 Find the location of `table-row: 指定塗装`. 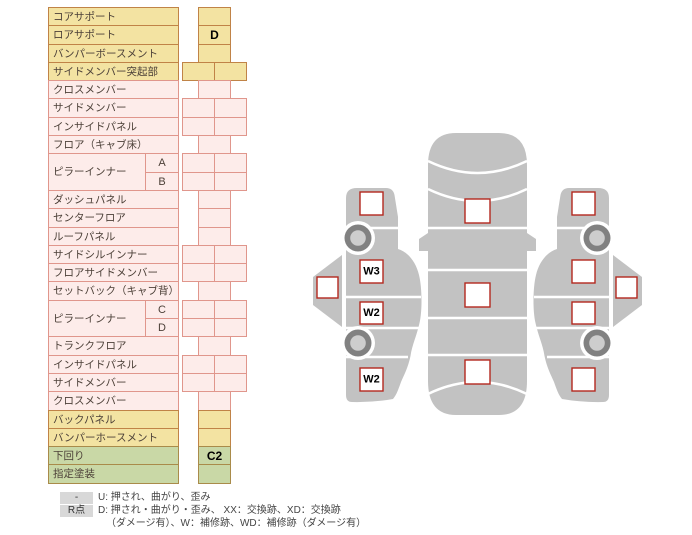

table-row: 指定塗装 is located at coordinates (153, 474).